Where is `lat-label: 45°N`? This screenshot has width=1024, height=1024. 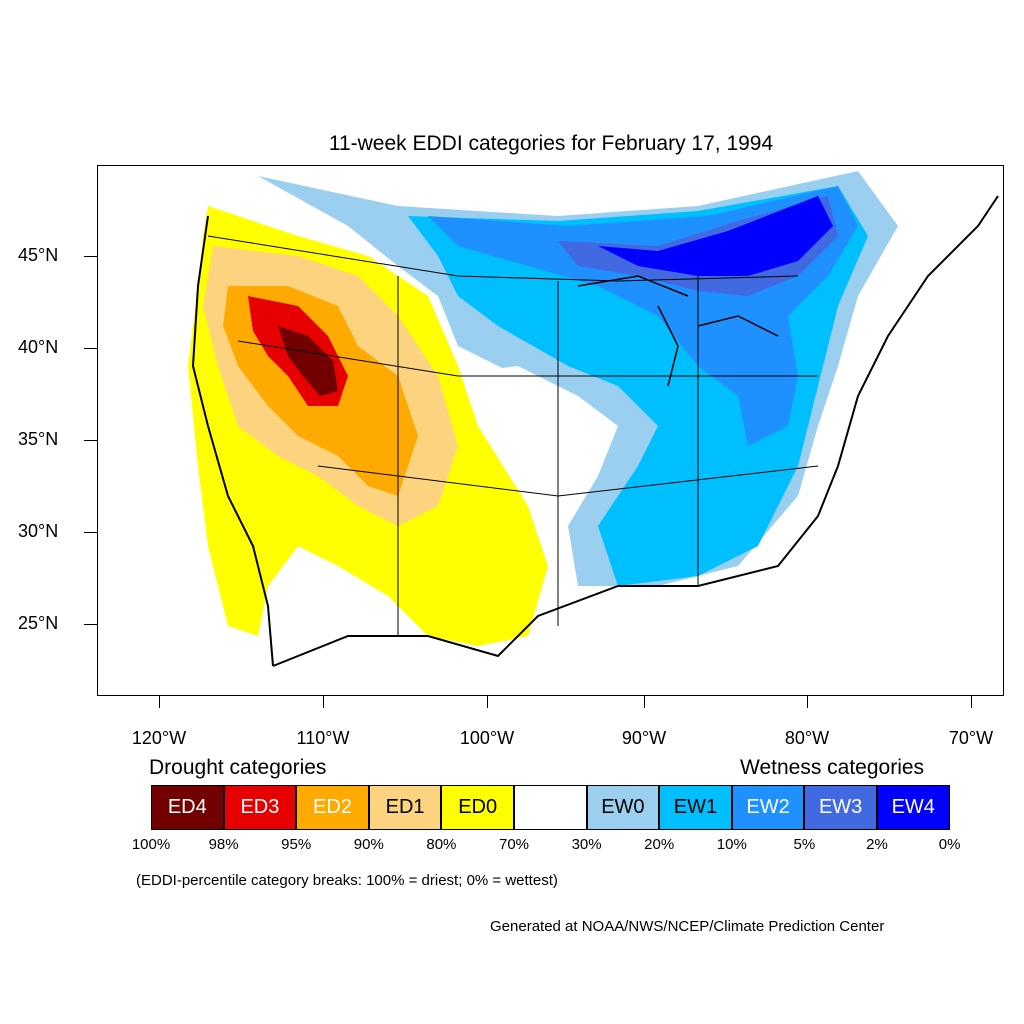 lat-label: 45°N is located at coordinates (38, 255).